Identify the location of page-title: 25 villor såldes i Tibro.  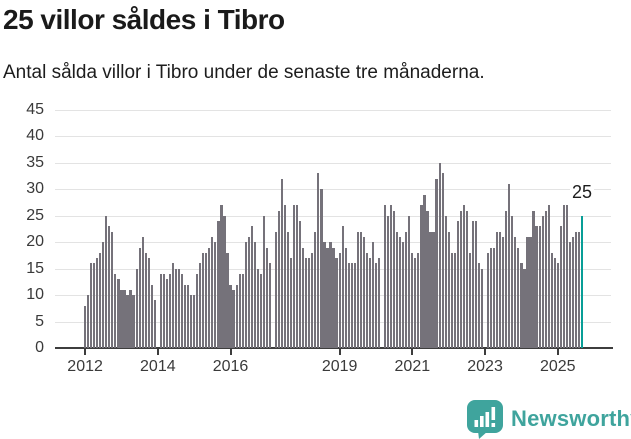
(144, 19).